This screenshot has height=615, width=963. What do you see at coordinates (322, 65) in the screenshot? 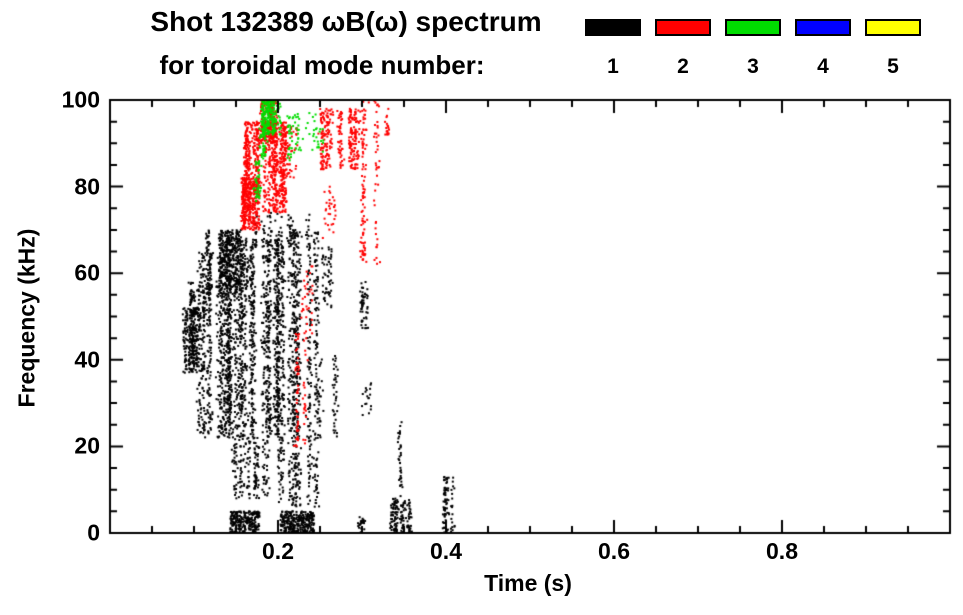
I see `chart-subtitle: for toroidal mode number:` at bounding box center [322, 65].